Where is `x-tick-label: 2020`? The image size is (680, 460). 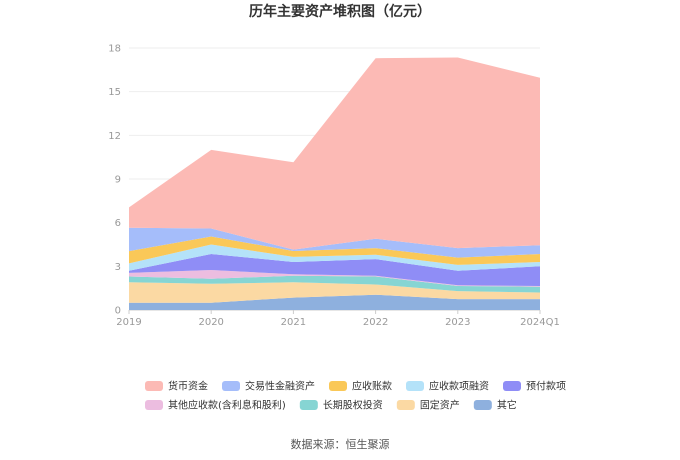 x-tick-label: 2020 is located at coordinates (210, 322).